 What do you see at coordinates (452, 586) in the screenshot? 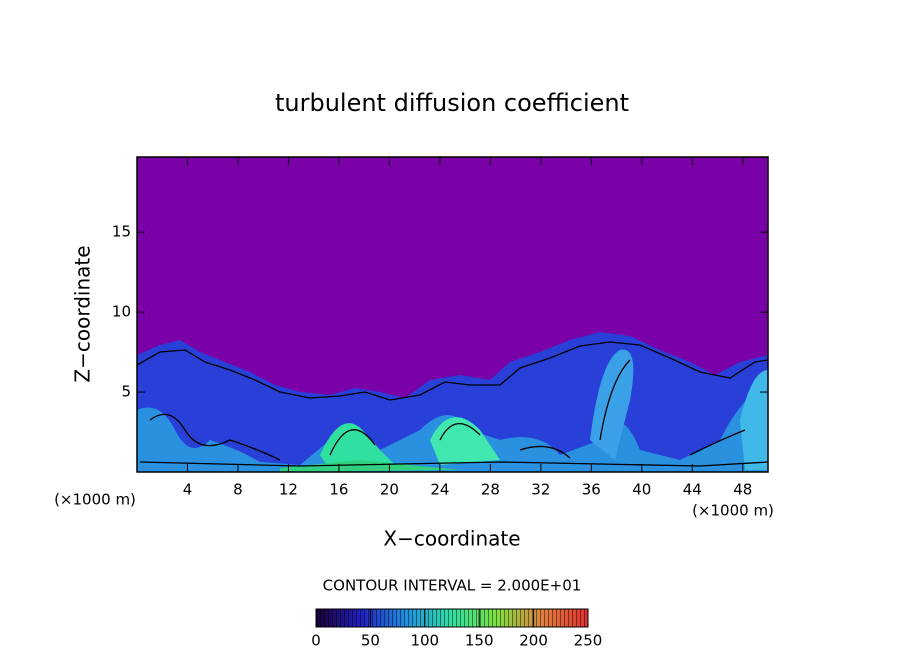
I see `contour-interval: CONTOUR INTERVAL = 2.000E+01` at bounding box center [452, 586].